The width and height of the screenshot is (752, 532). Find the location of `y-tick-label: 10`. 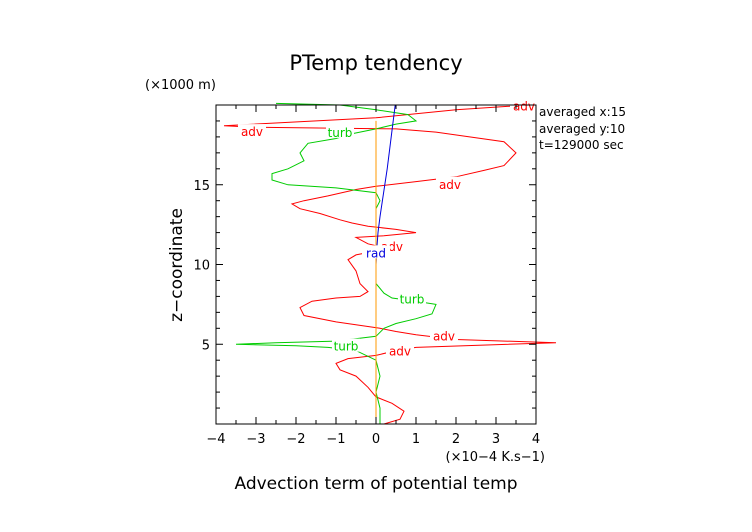

y-tick-label: 10 is located at coordinates (201, 266).